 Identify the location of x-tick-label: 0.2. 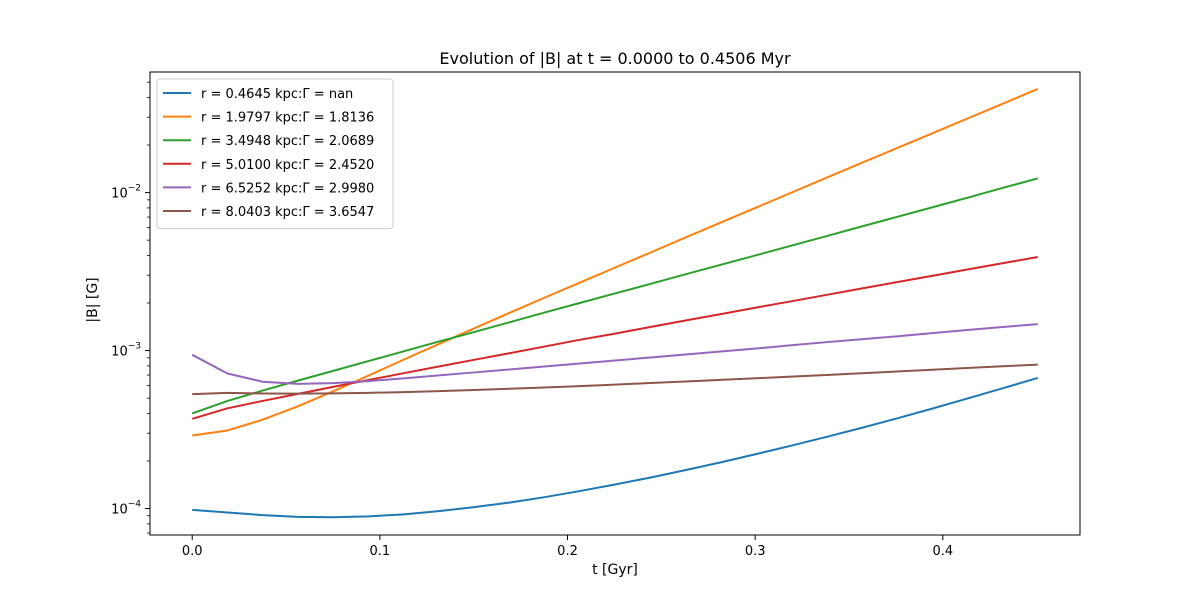
(567, 551).